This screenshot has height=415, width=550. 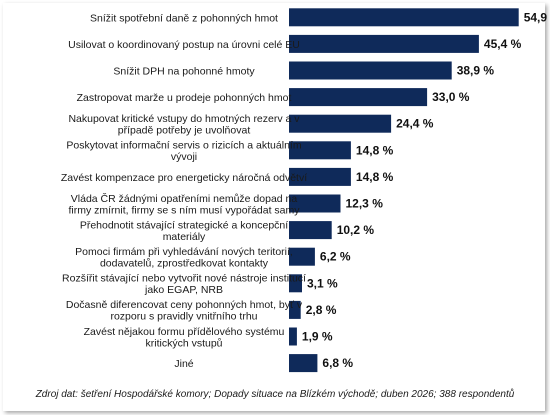 What do you see at coordinates (321, 310) in the screenshot?
I see `value-label-12: 2,8 %` at bounding box center [321, 310].